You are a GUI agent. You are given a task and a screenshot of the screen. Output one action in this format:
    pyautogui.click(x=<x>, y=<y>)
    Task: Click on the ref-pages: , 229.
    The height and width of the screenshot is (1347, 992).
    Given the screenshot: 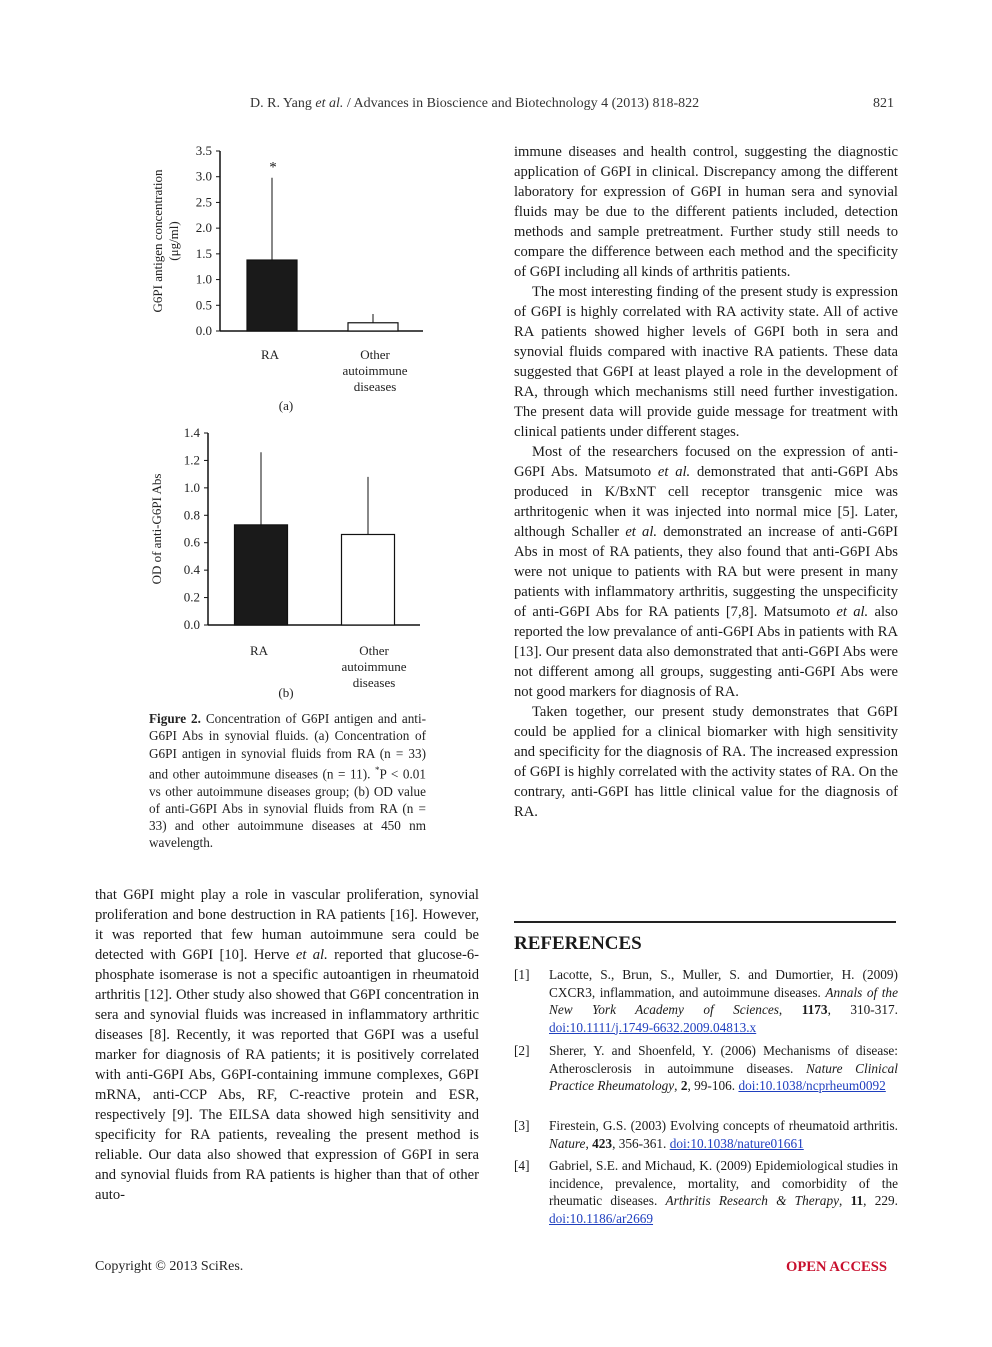 What is the action you would take?
    pyautogui.click(x=880, y=1200)
    